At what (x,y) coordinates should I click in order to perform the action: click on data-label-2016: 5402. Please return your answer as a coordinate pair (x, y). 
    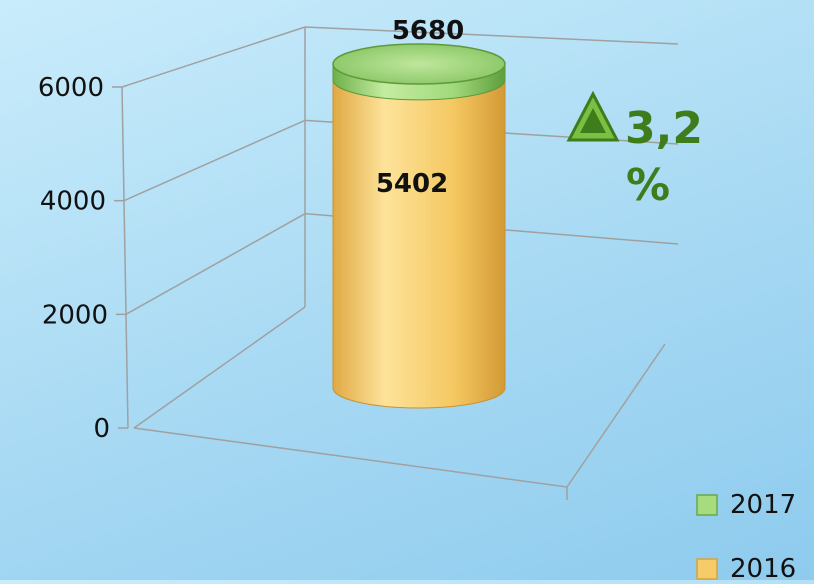
    Looking at the image, I should click on (412, 184).